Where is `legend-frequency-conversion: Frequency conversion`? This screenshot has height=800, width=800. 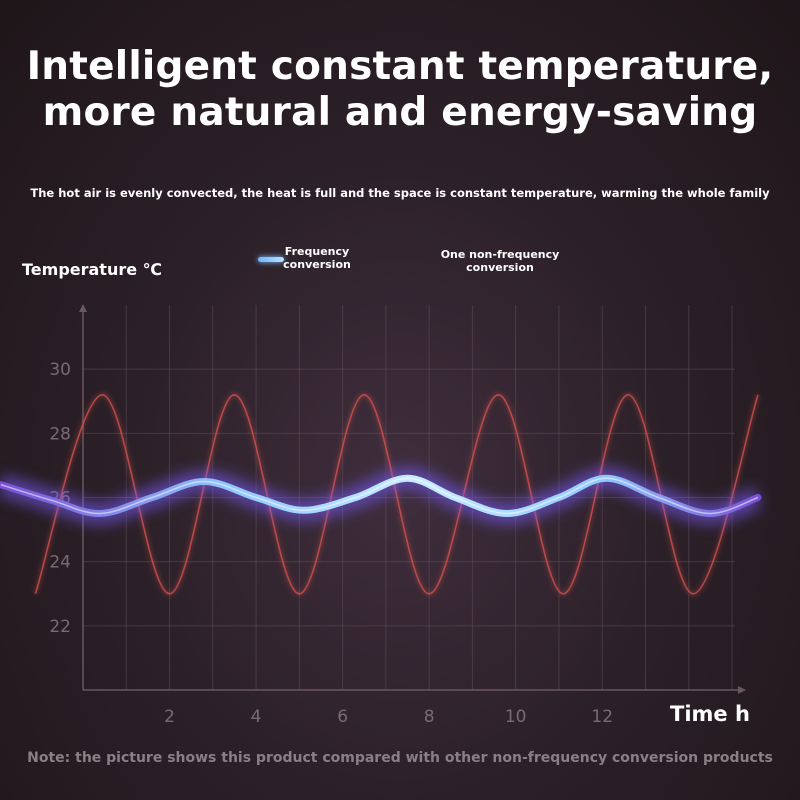 legend-frequency-conversion: Frequency conversion is located at coordinates (317, 258).